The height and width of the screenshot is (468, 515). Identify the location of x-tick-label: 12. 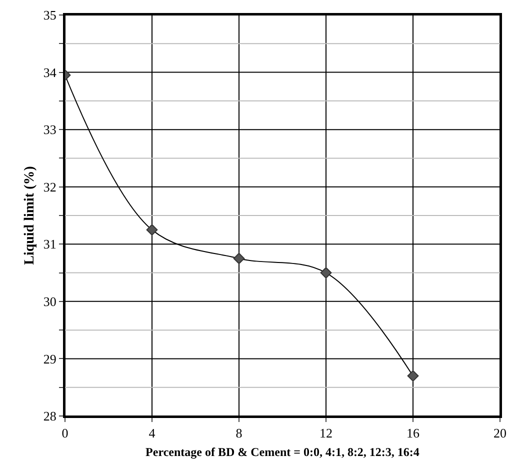
(326, 433).